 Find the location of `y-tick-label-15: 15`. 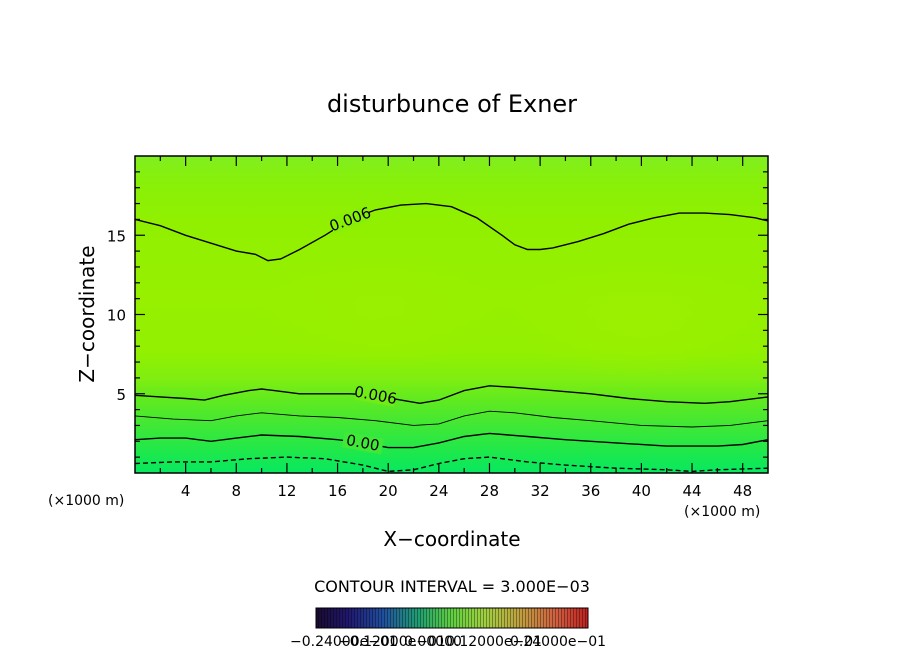

y-tick-label-15: 15 is located at coordinates (116, 236).